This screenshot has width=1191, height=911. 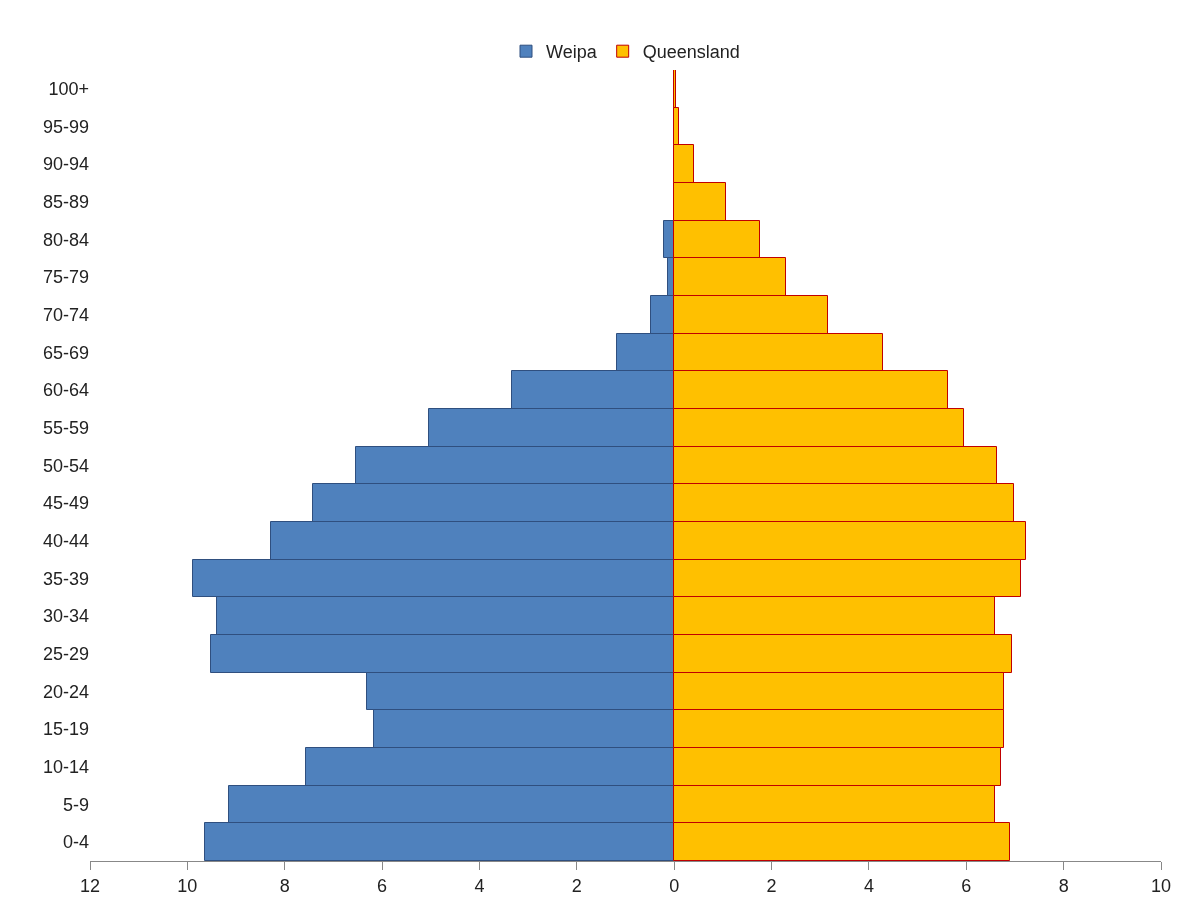 I want to click on y-tick-label: 50-54, so click(x=65, y=465).